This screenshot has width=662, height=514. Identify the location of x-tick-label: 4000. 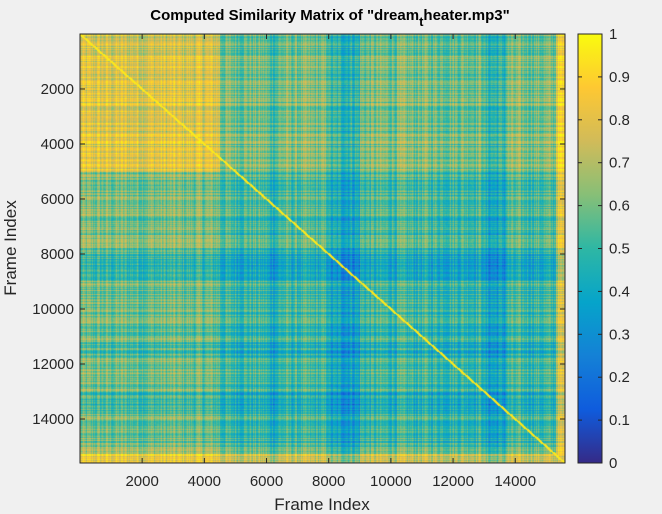
(204, 481).